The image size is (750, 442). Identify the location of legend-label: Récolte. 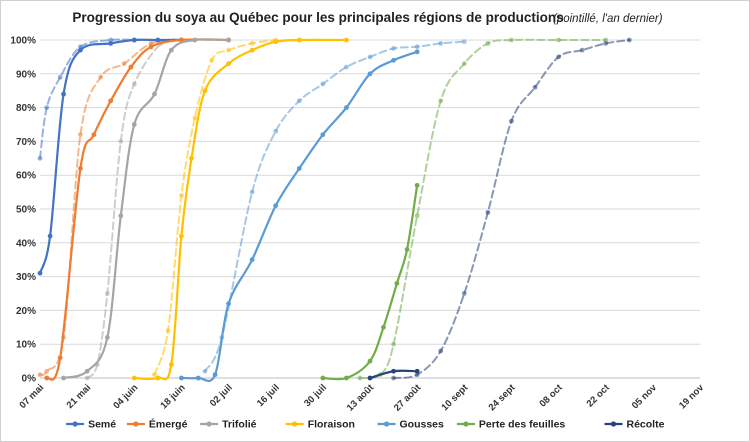
(646, 425).